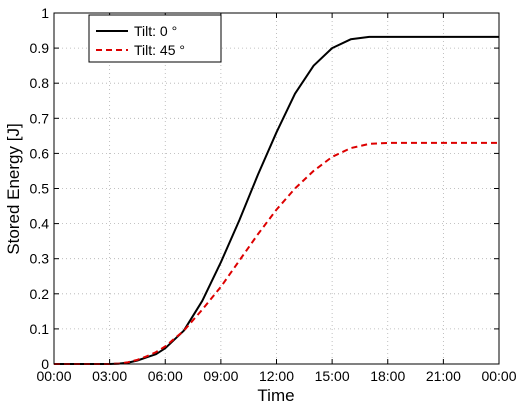  What do you see at coordinates (275, 395) in the screenshot?
I see `x-axis-label: Time` at bounding box center [275, 395].